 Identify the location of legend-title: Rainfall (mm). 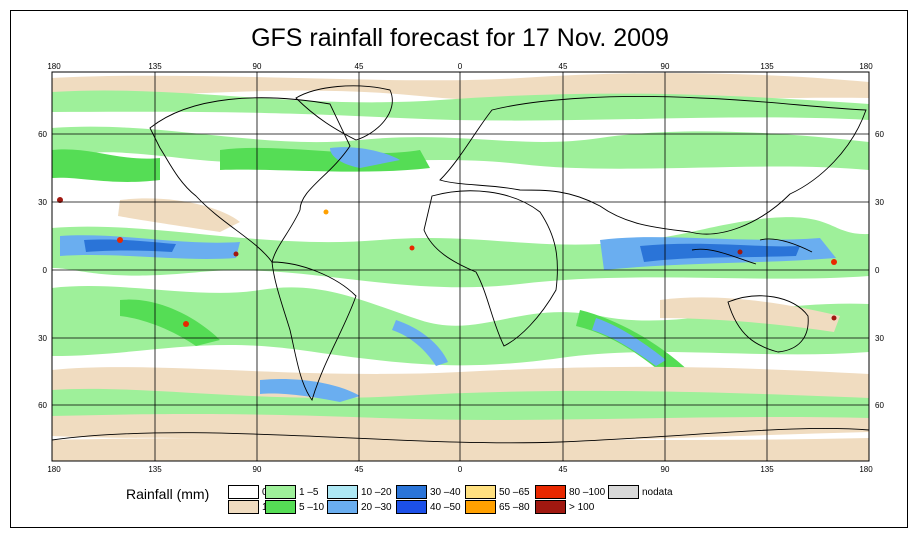
(168, 494).